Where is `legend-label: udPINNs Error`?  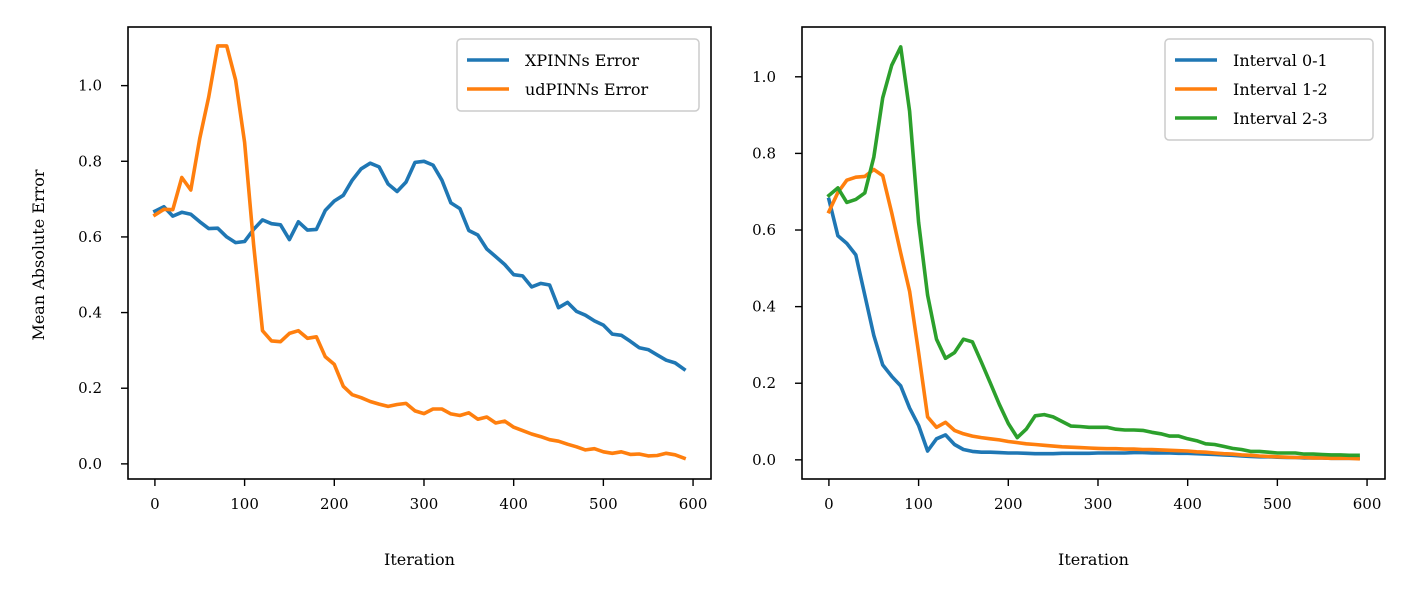
legend-label: udPINNs Error is located at coordinates (587, 89).